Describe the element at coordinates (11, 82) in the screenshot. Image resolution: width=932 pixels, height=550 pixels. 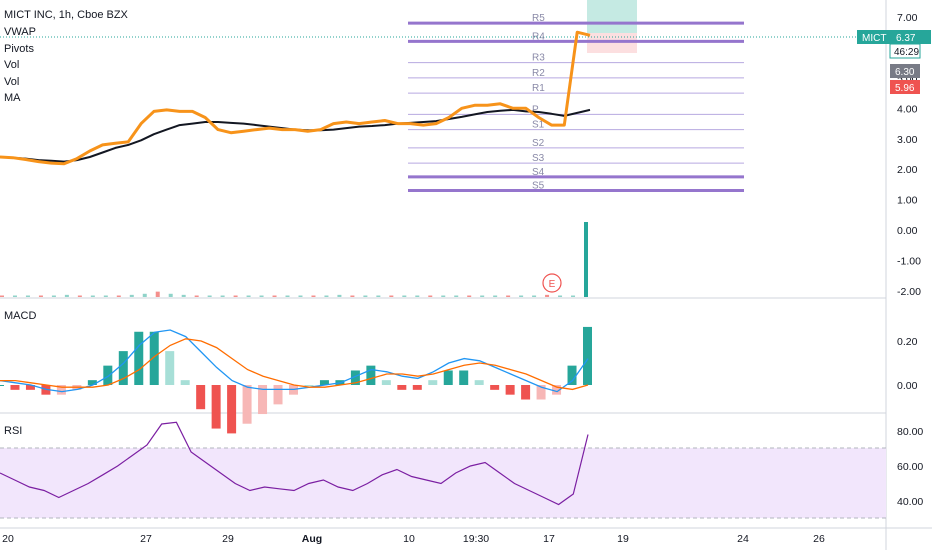
I see `indicator-vol-2: Vol` at that location.